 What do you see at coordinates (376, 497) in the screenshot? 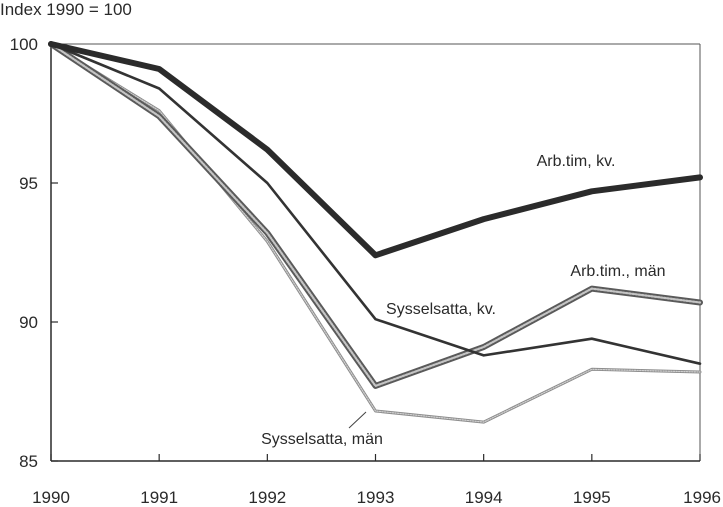
I see `x-tick-label: 1993` at bounding box center [376, 497].